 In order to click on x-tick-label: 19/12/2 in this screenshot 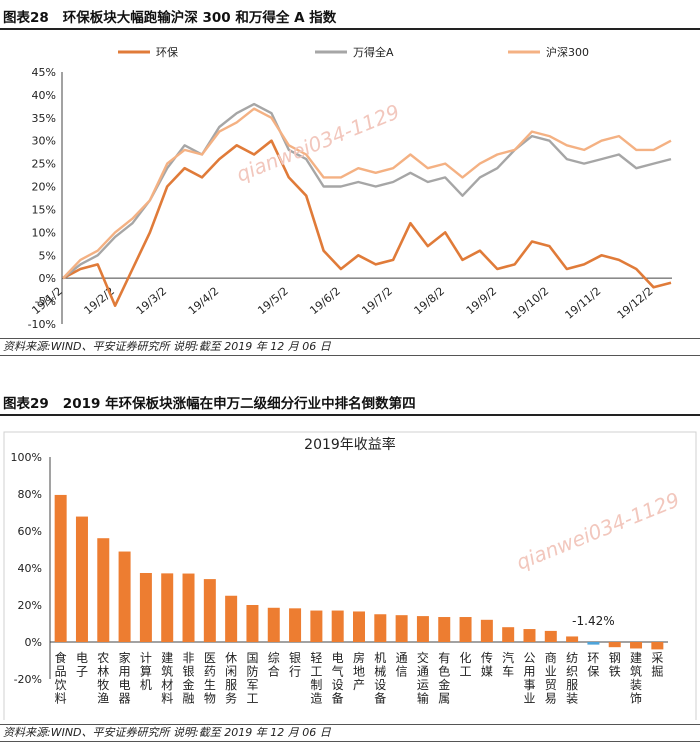, I will do `click(635, 303)`.